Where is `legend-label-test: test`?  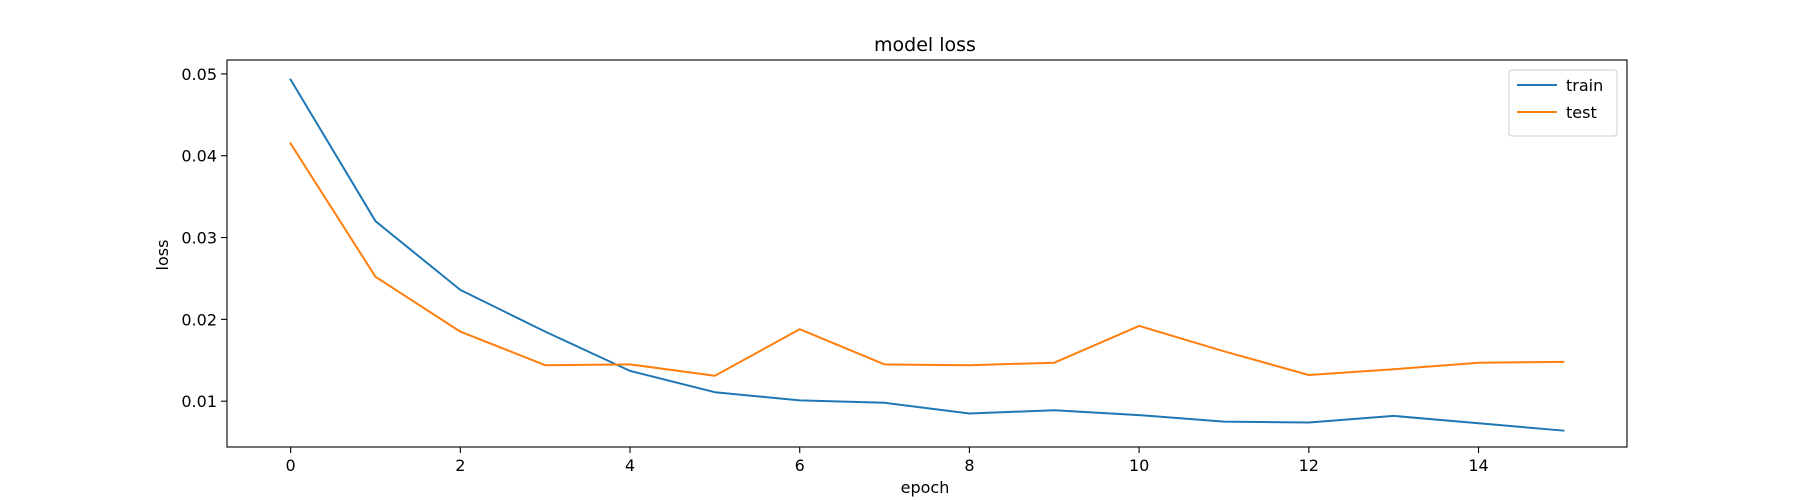 legend-label-test: test is located at coordinates (1581, 112).